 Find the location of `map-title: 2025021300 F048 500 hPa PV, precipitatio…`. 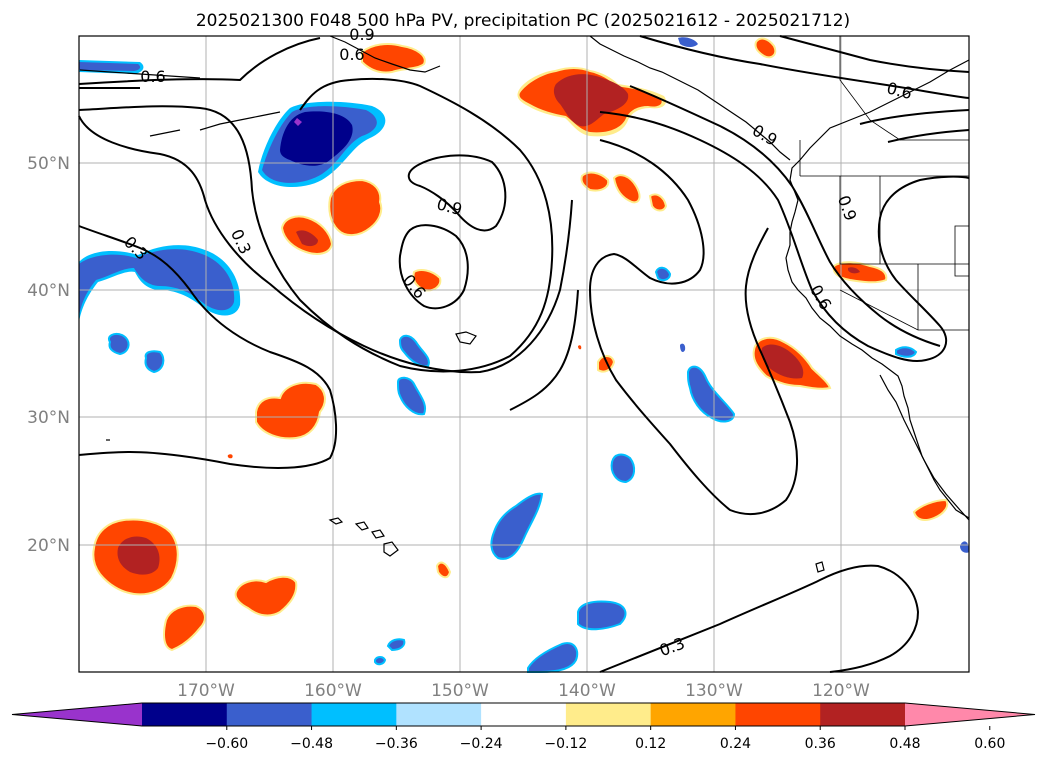

map-title: 2025021300 F048 500 hPa PV, precipitatio… is located at coordinates (523, 21).